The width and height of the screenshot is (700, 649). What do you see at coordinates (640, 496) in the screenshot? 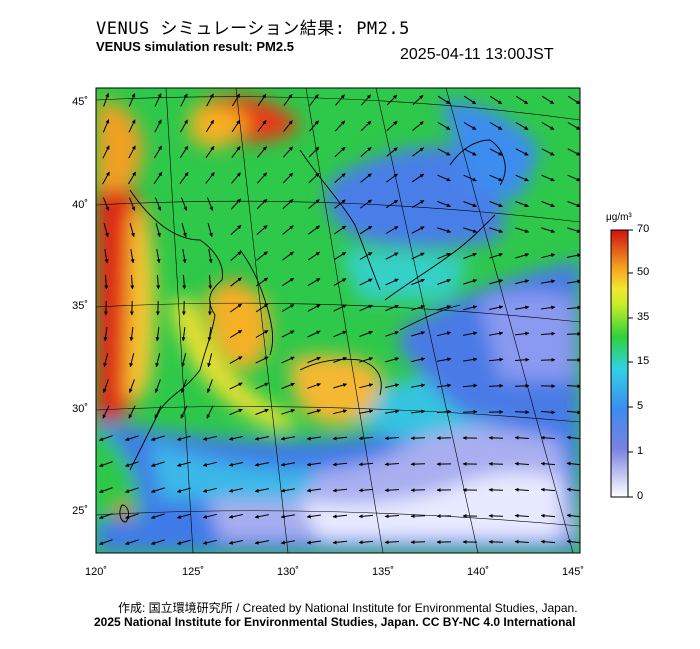
I see `colorbar-tick-0: 0` at bounding box center [640, 496].